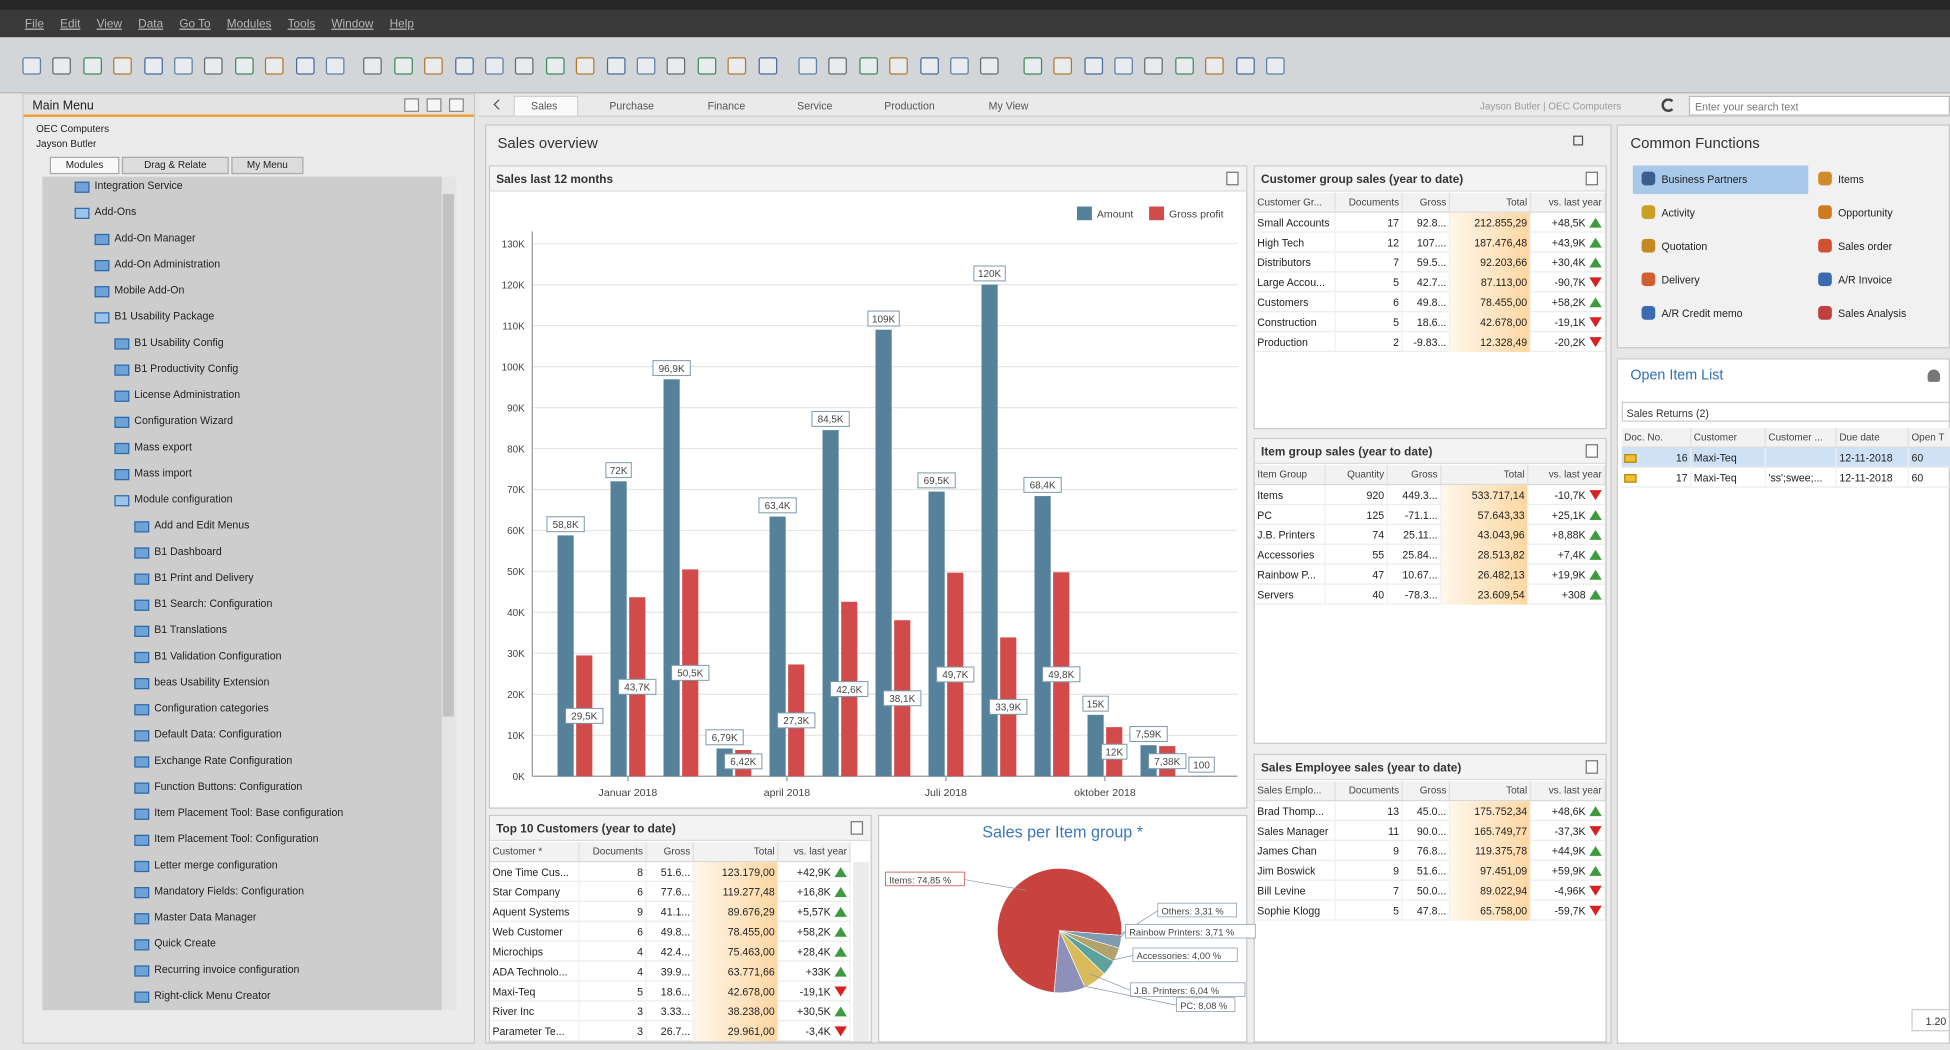 This screenshot has height=1050, width=1950. Describe the element at coordinates (195, 23) in the screenshot. I see `menu-item: Go To` at that location.